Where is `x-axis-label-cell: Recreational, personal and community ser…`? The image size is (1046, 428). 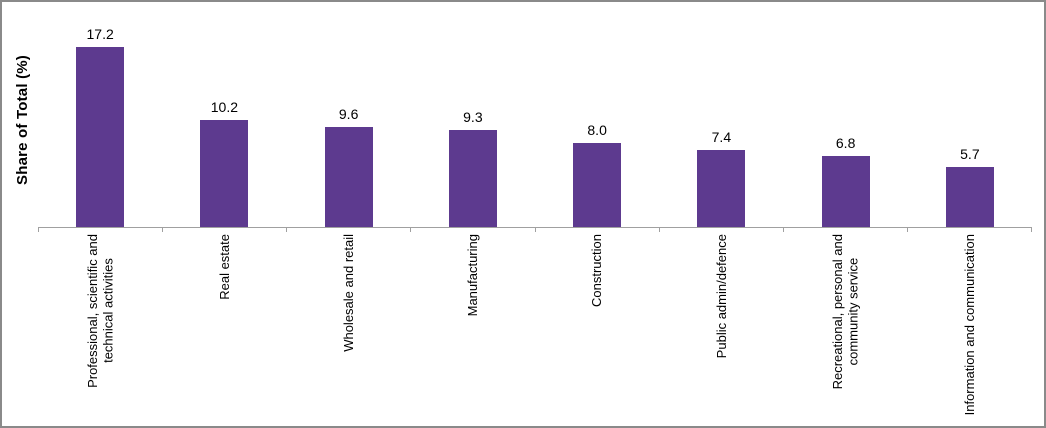
x-axis-label-cell: Recreational, personal and community ser… is located at coordinates (846, 328).